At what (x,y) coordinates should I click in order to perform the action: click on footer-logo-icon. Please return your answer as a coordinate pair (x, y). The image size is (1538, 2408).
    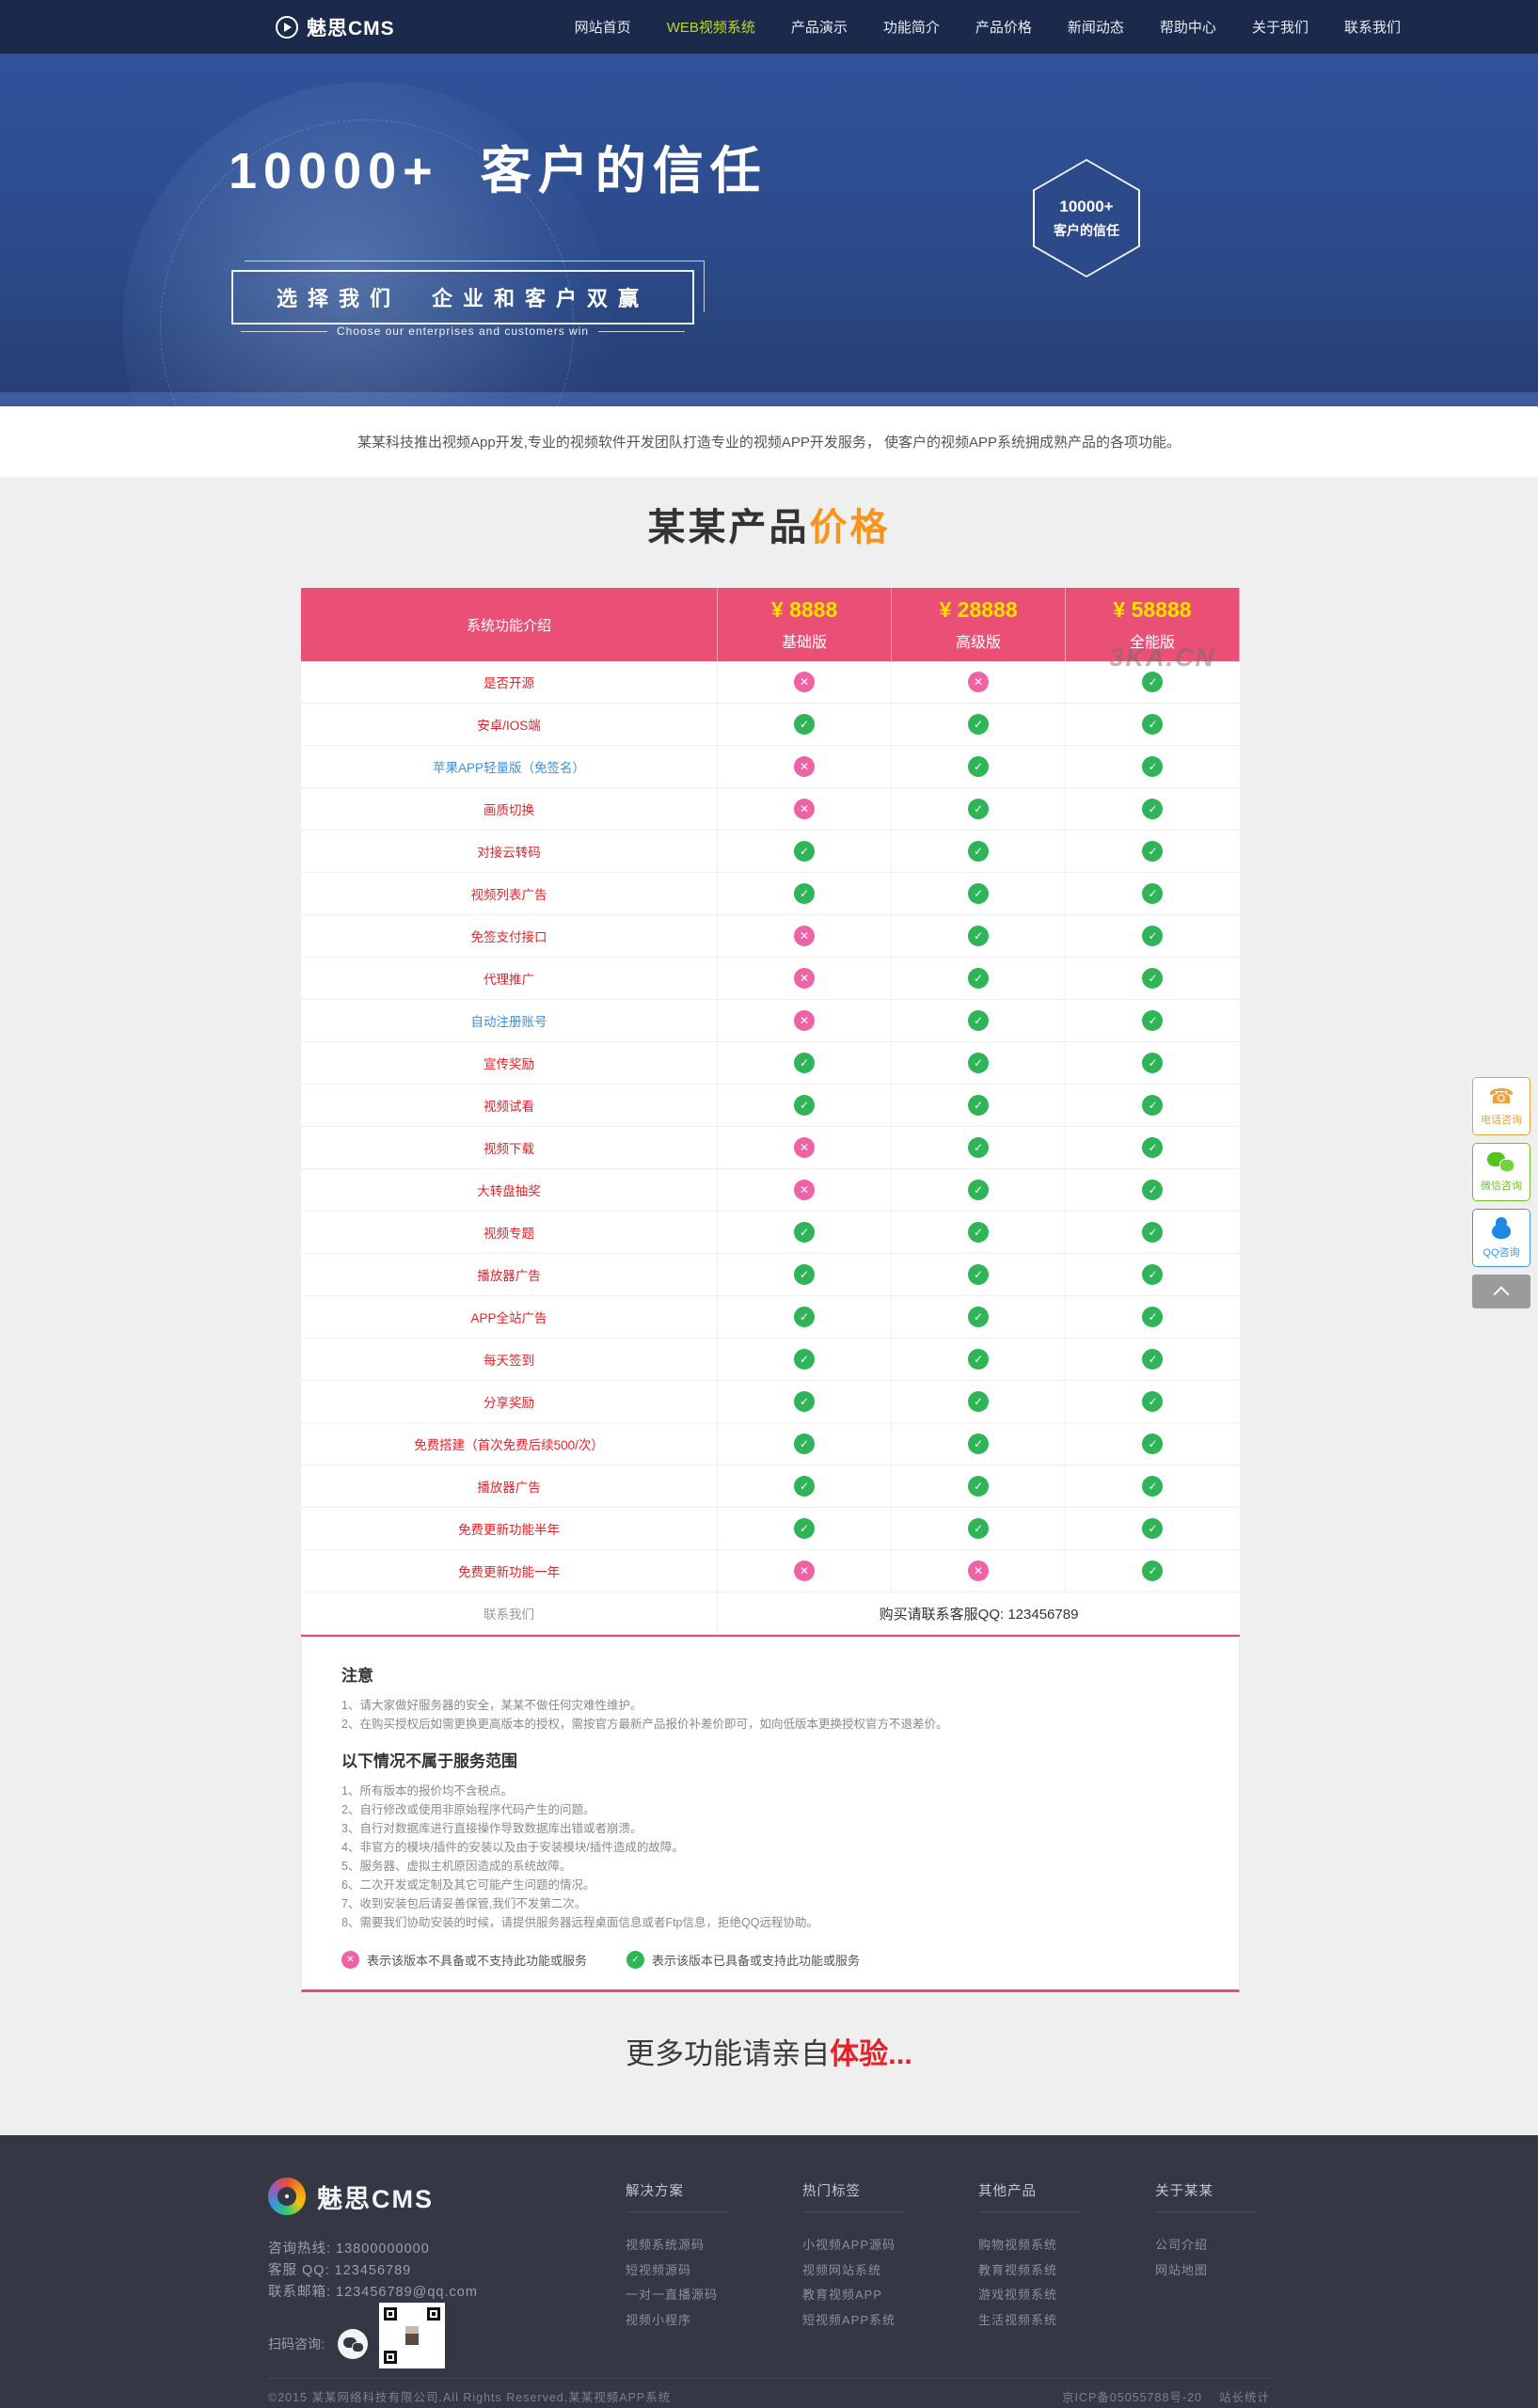
    Looking at the image, I should click on (287, 2197).